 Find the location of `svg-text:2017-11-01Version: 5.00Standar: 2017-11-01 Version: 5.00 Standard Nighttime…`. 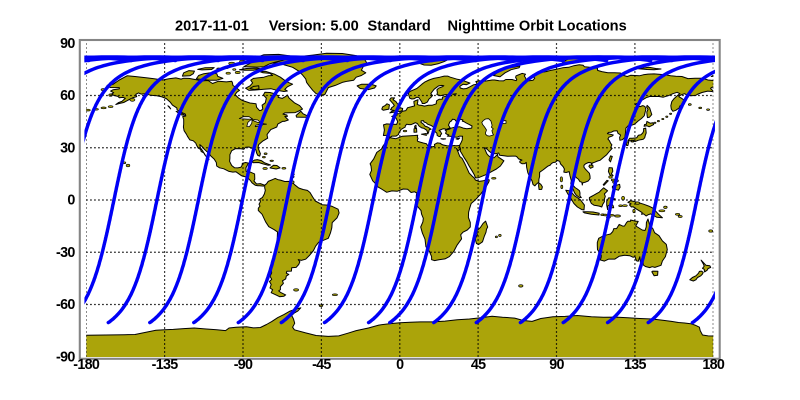

svg-text:2017-11-01Version: 5.00Standar: 2017-11-01 Version: 5.00 Standard Nighttime… is located at coordinates (401, 27).